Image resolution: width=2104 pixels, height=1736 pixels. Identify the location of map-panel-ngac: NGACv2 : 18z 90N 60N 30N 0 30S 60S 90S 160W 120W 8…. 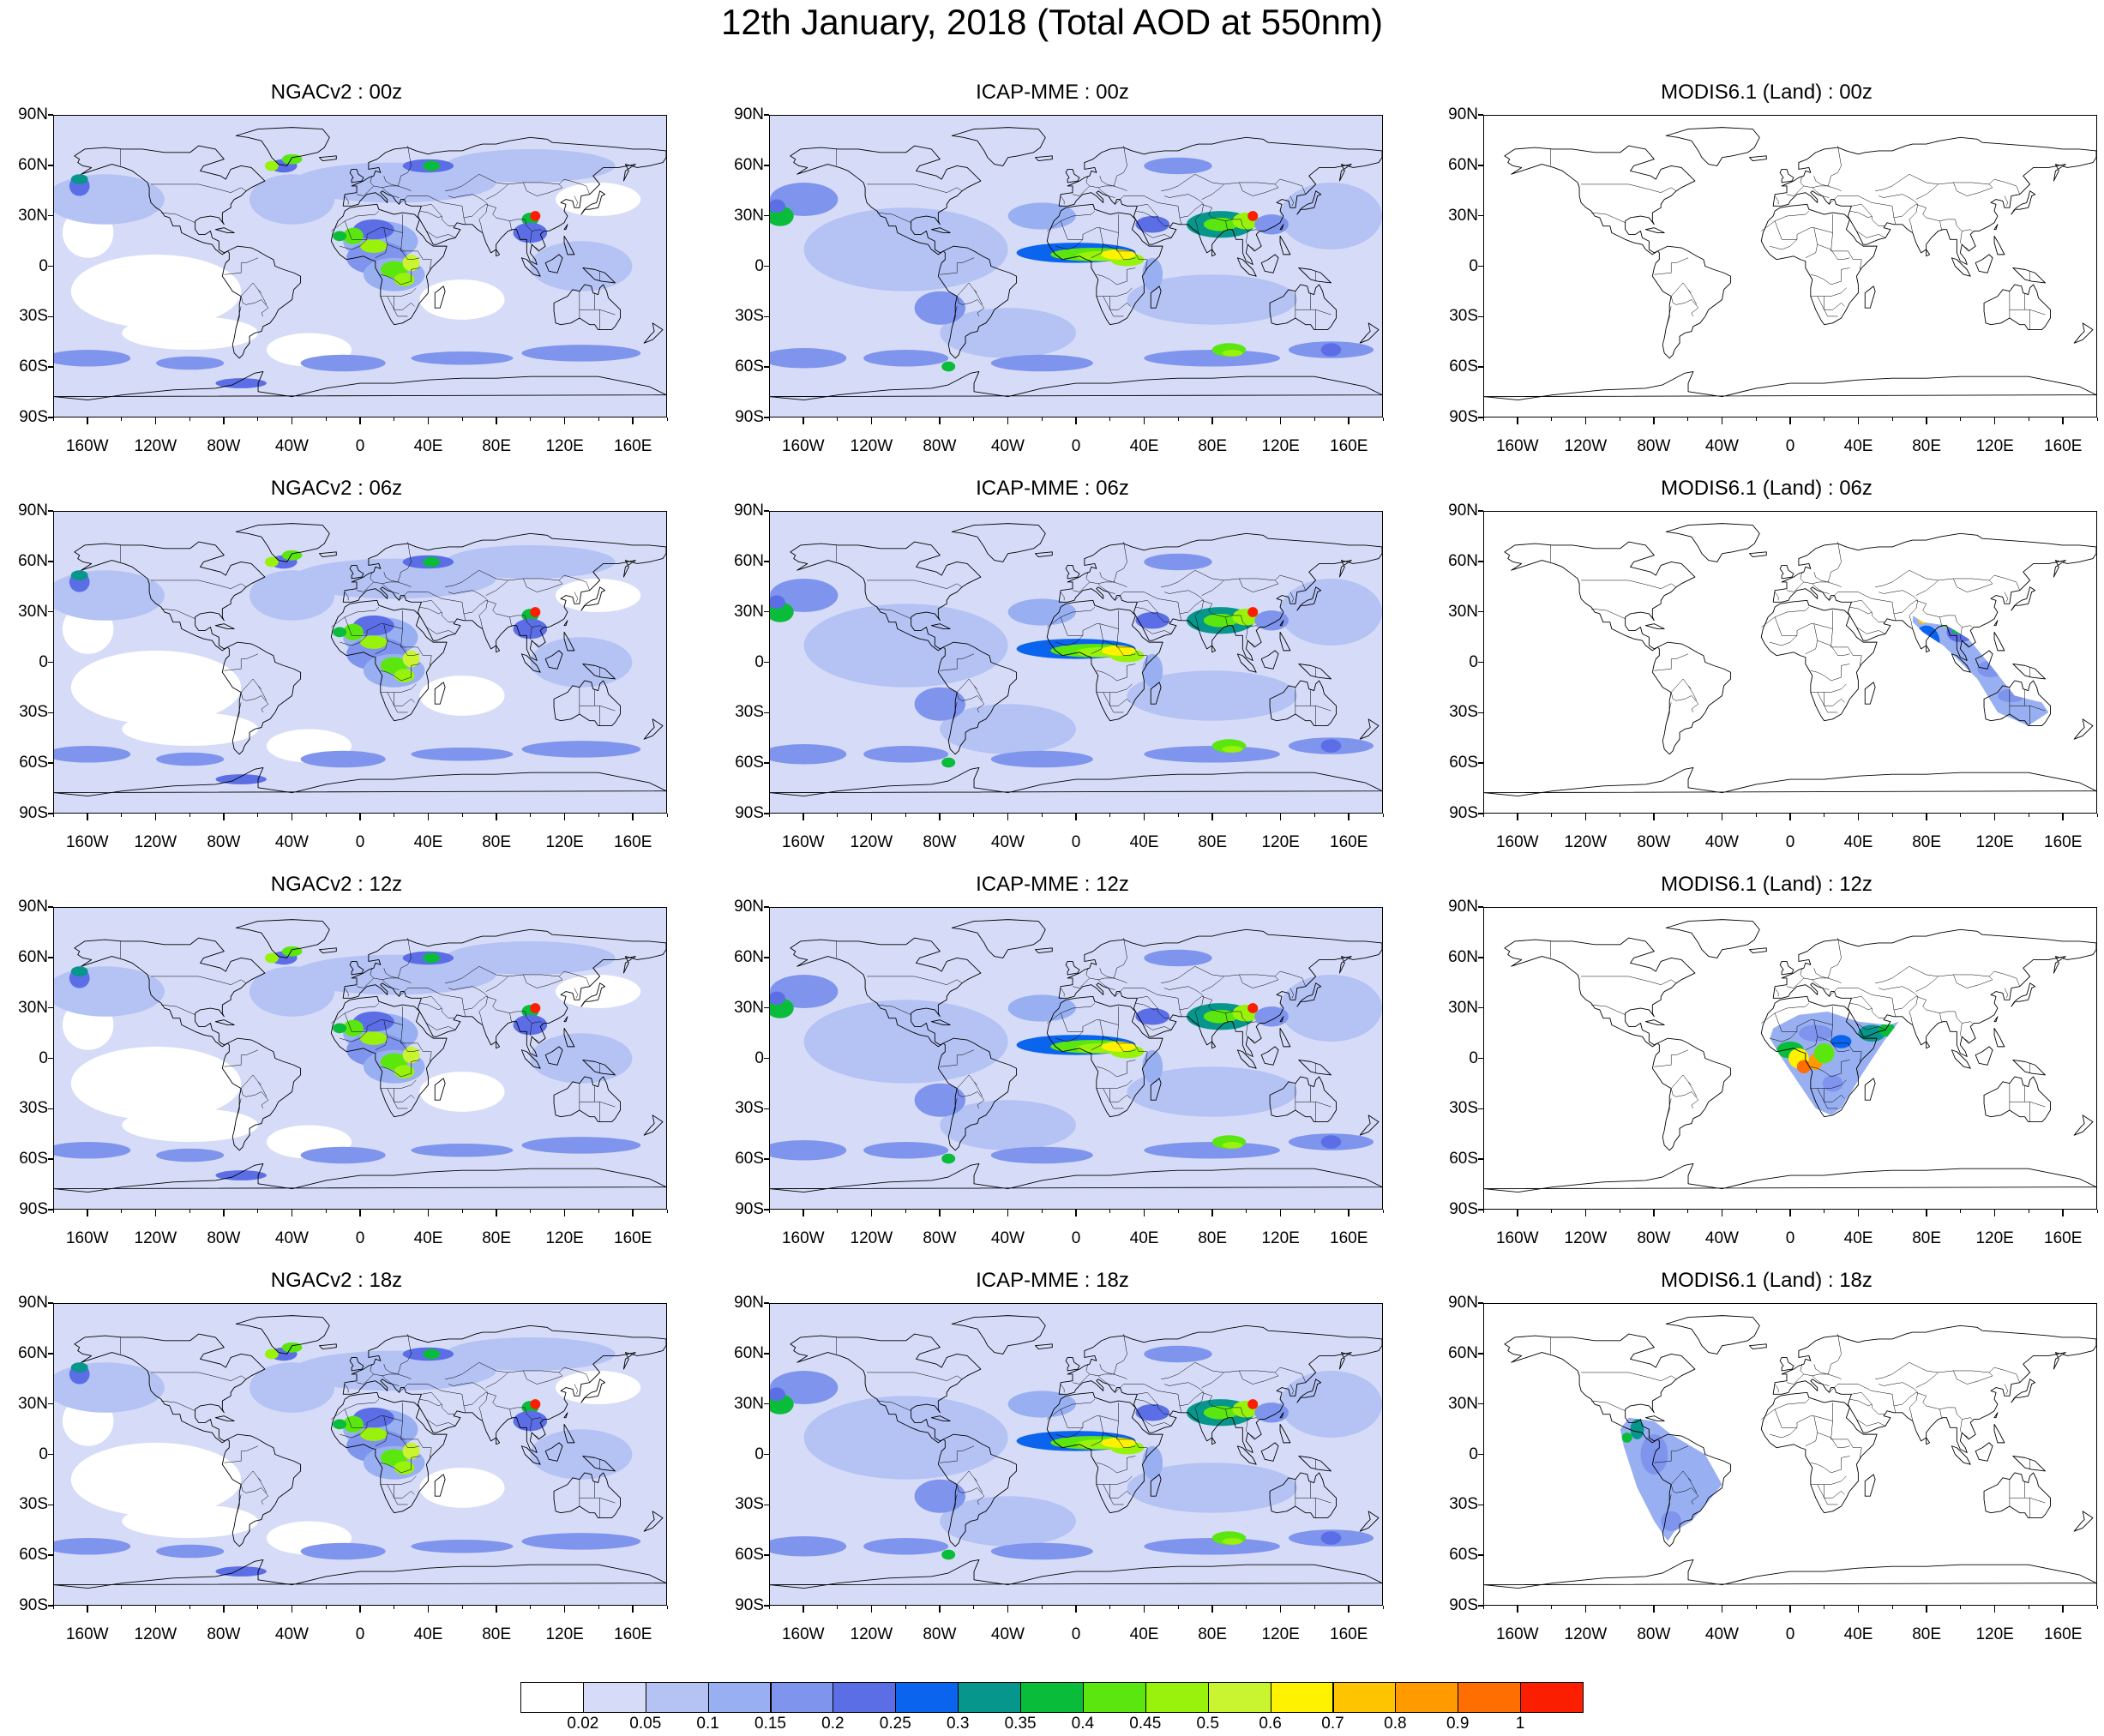
(336, 1466).